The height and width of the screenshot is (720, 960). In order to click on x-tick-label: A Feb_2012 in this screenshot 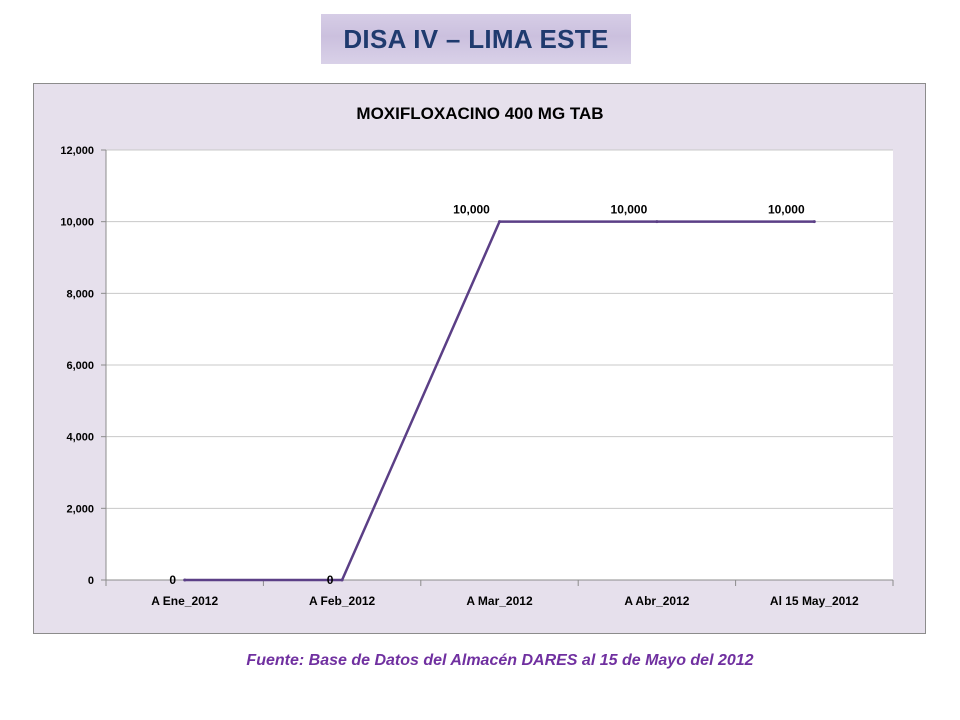, I will do `click(342, 601)`.